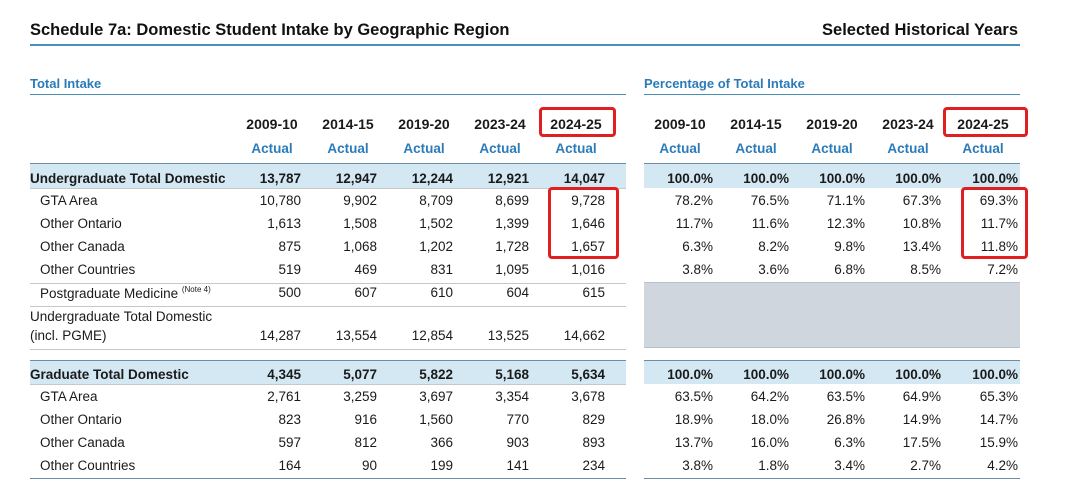  Describe the element at coordinates (983, 124) in the screenshot. I see `pct-year-header: 2024-25` at that location.